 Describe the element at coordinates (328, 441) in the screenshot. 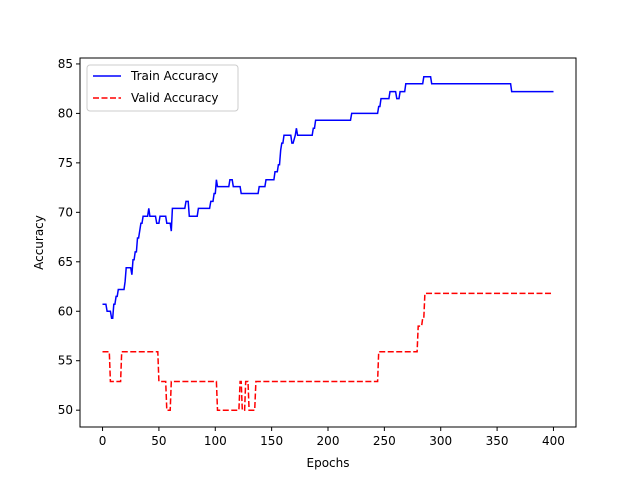

I see `x-tick-label: 200` at that location.